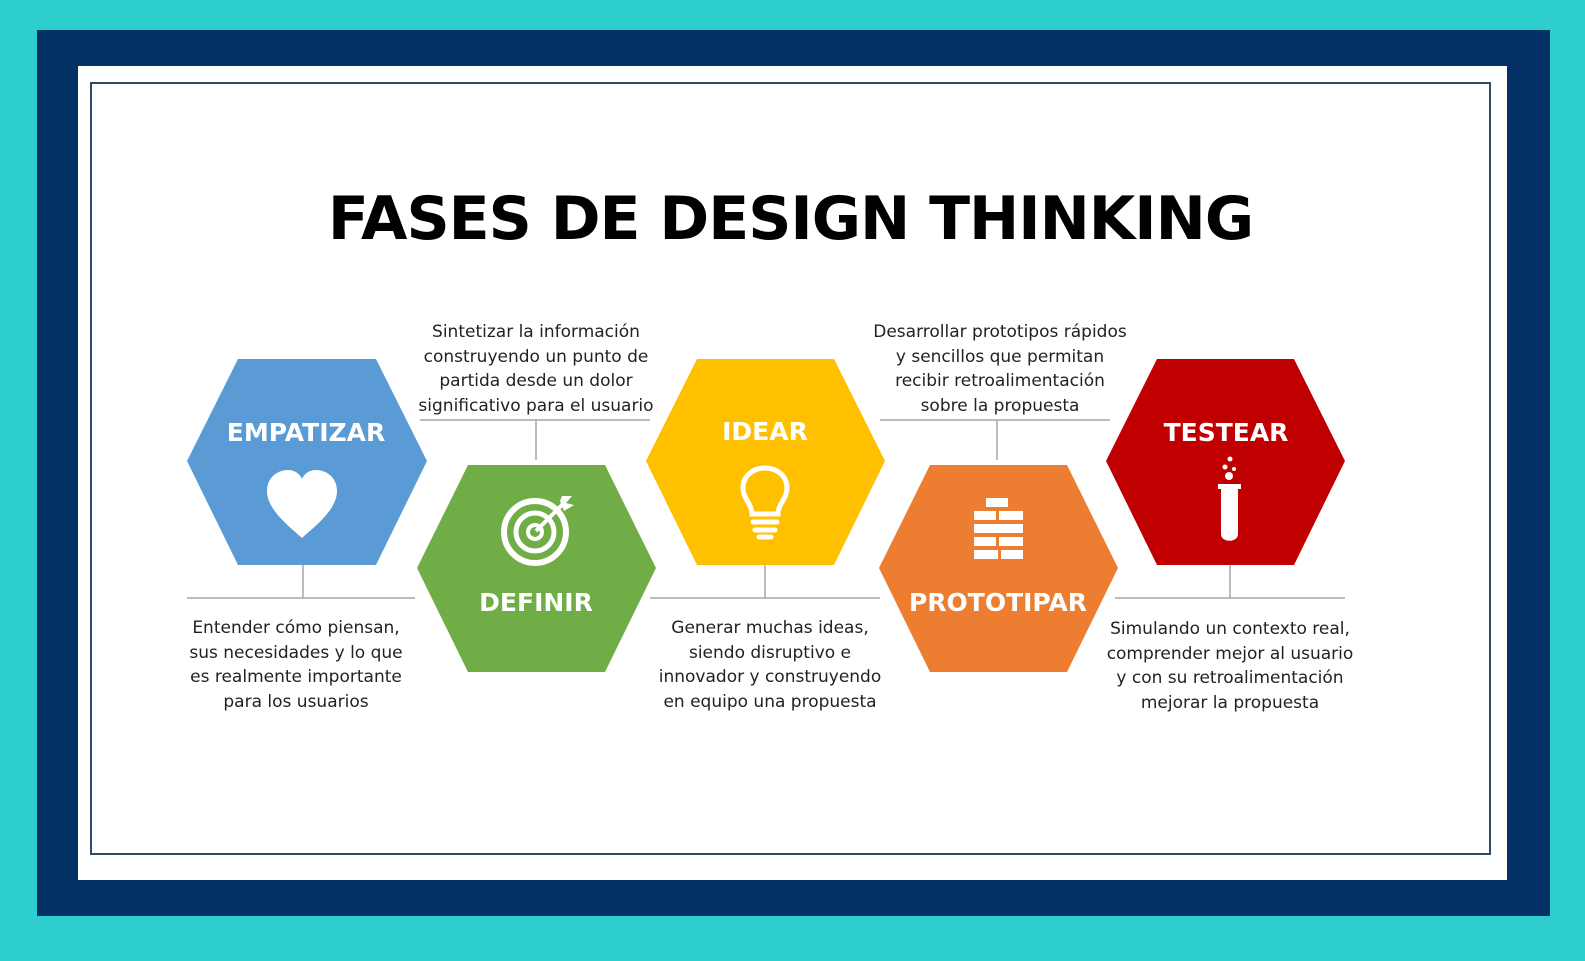  What do you see at coordinates (1229, 498) in the screenshot?
I see `test-tube-icon` at bounding box center [1229, 498].